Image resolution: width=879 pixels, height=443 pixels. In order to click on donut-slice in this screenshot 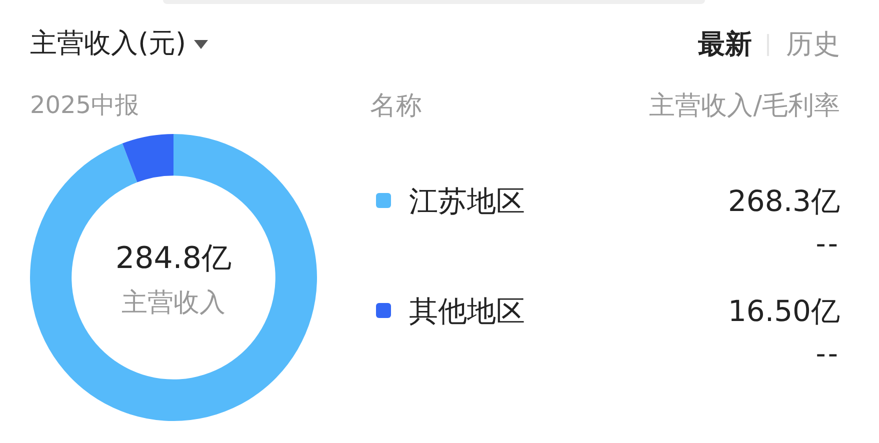, I will do `click(148, 158)`.